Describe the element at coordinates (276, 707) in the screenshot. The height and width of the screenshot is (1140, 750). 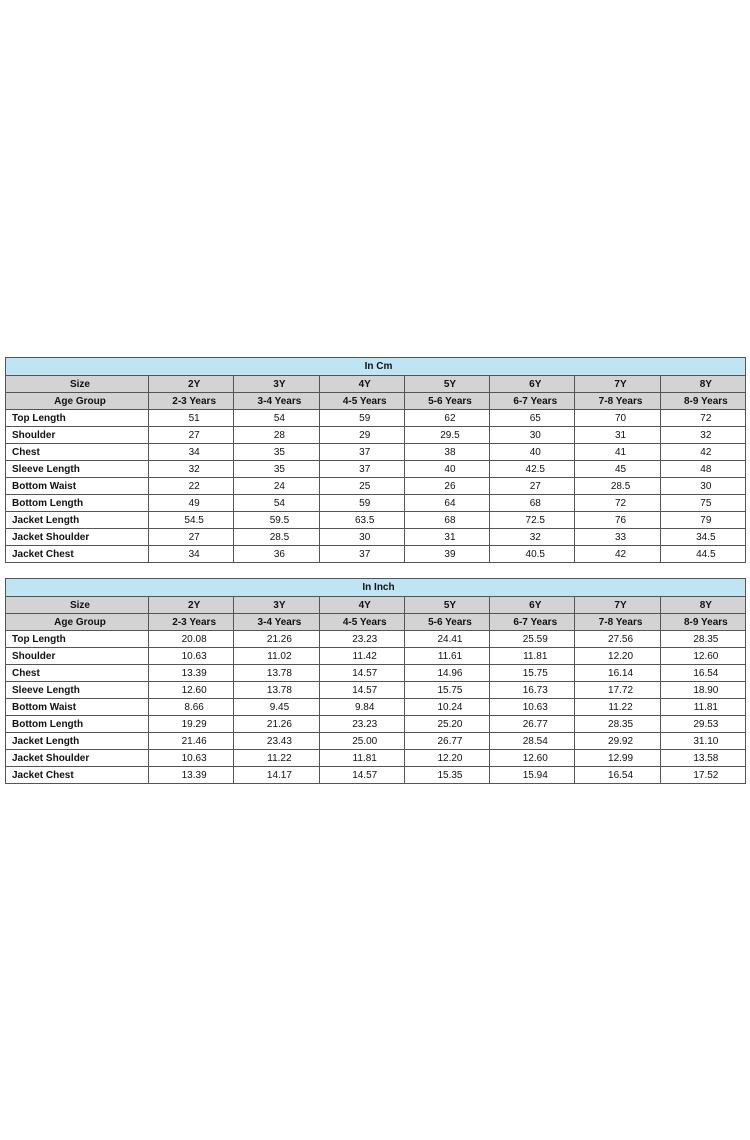
I see `measurement-value: 9.45` at that location.